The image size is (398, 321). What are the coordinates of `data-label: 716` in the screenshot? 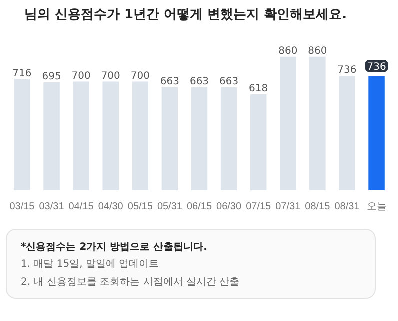 It's located at (22, 74).